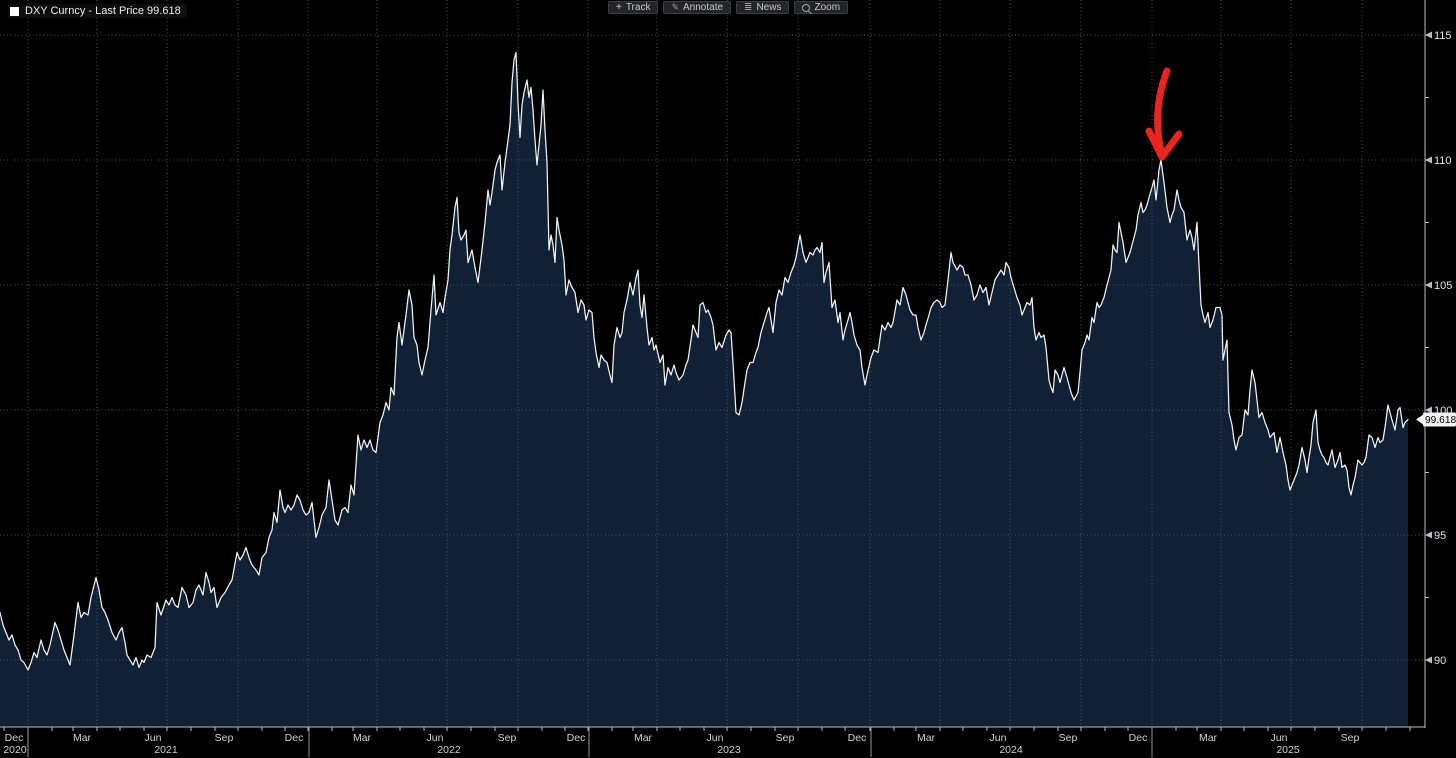 The height and width of the screenshot is (758, 1456). What do you see at coordinates (1443, 286) in the screenshot?
I see `y-axis-label: 105` at bounding box center [1443, 286].